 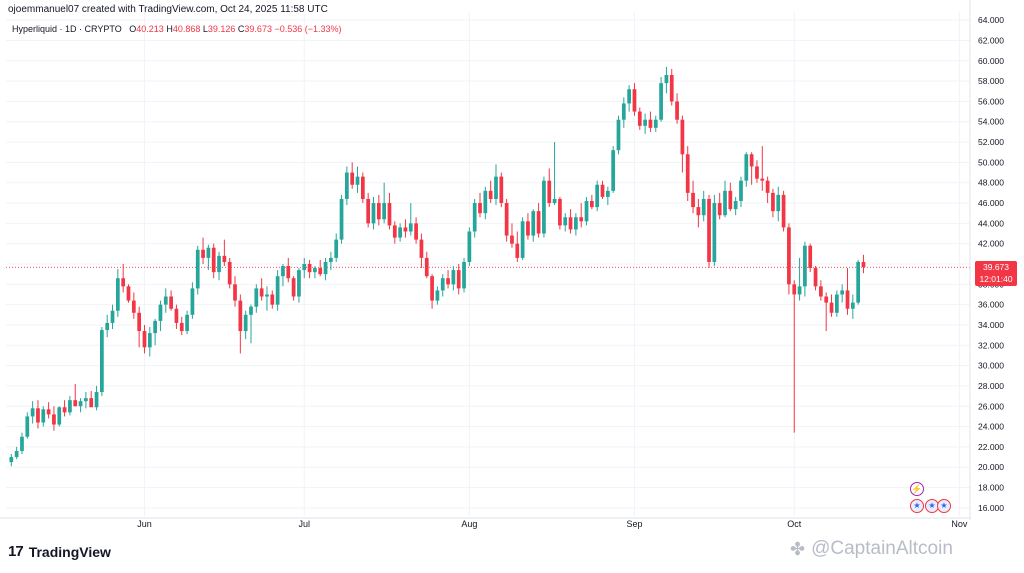 What do you see at coordinates (485, 523) in the screenshot?
I see `time-axis: Jun Jul Aug Sep Oct Nov` at bounding box center [485, 523].